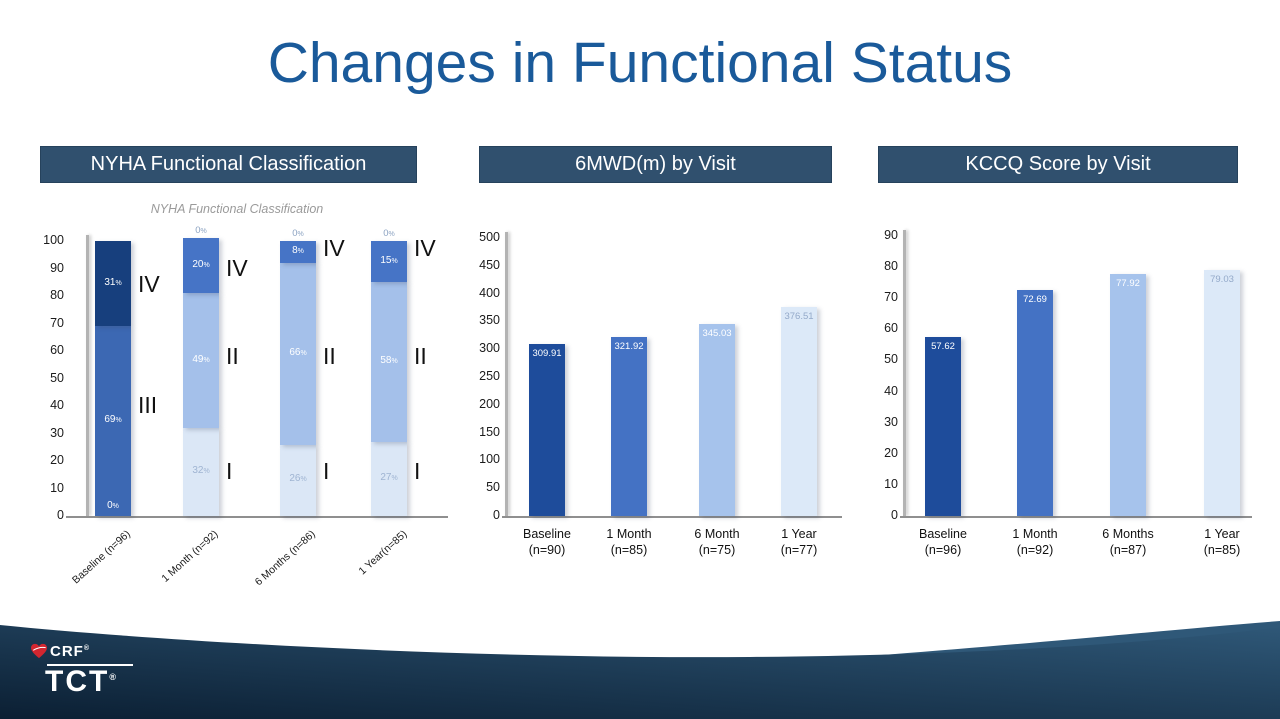 The image size is (1280, 719). I want to click on footer-wave-dark, so click(640, 672).